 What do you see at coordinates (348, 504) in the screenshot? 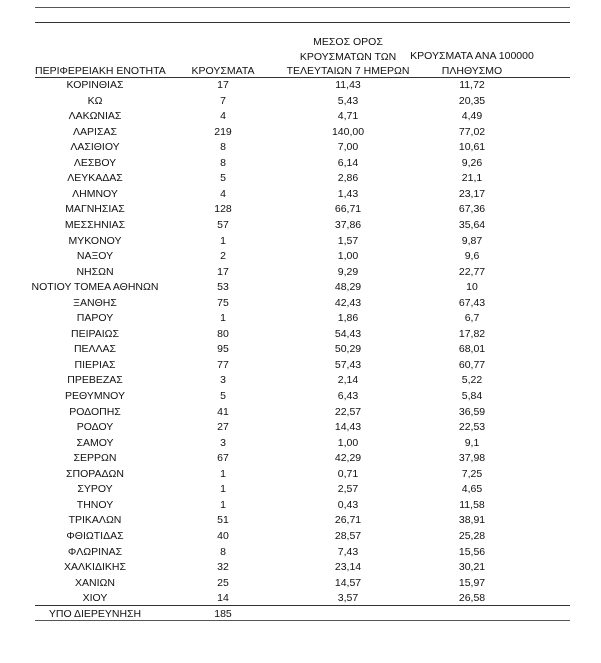
I see `avg-7-days: 0,43` at bounding box center [348, 504].